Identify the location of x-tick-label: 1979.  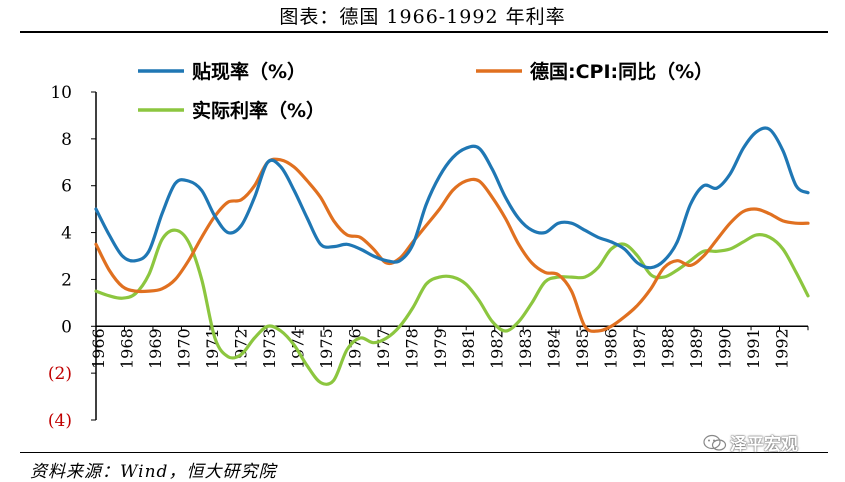
(440, 348).